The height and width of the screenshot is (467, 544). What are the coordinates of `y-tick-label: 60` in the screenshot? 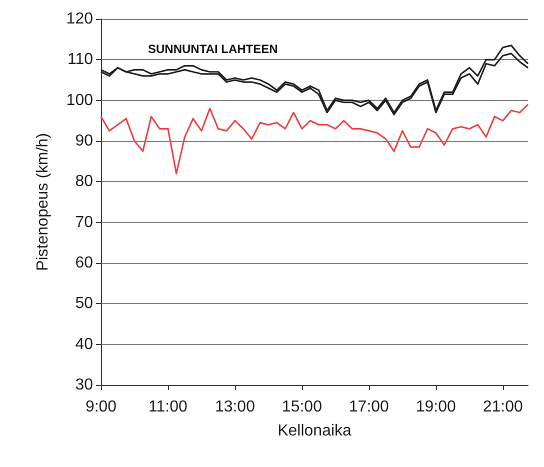 It's located at (84, 263).